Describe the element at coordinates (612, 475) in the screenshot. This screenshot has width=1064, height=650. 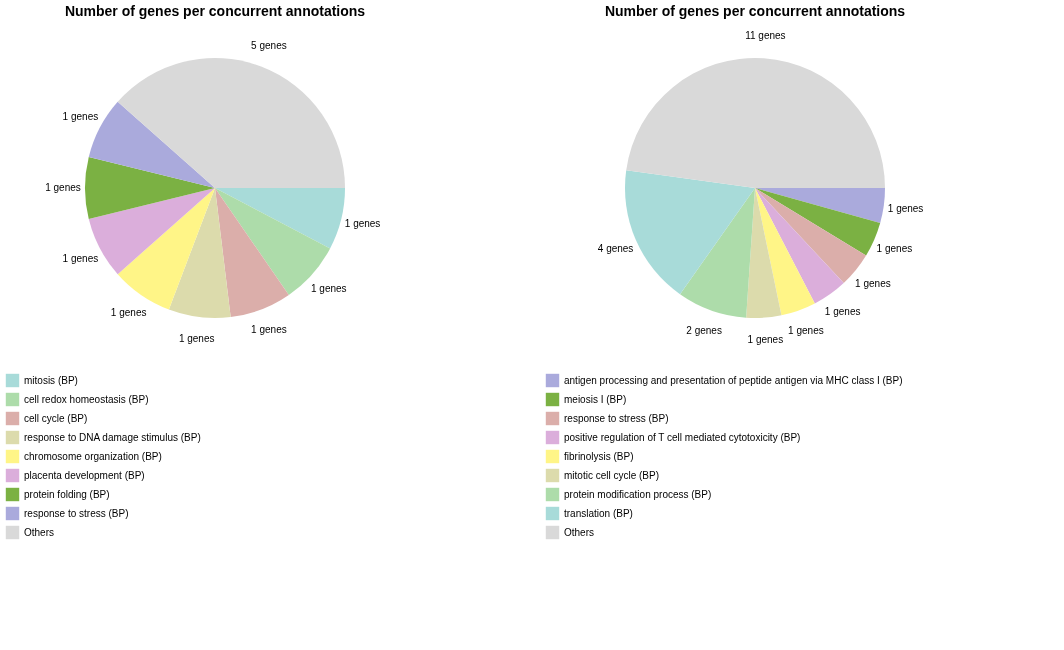
I see `legend-label: mitotic cell cycle (BP)` at that location.